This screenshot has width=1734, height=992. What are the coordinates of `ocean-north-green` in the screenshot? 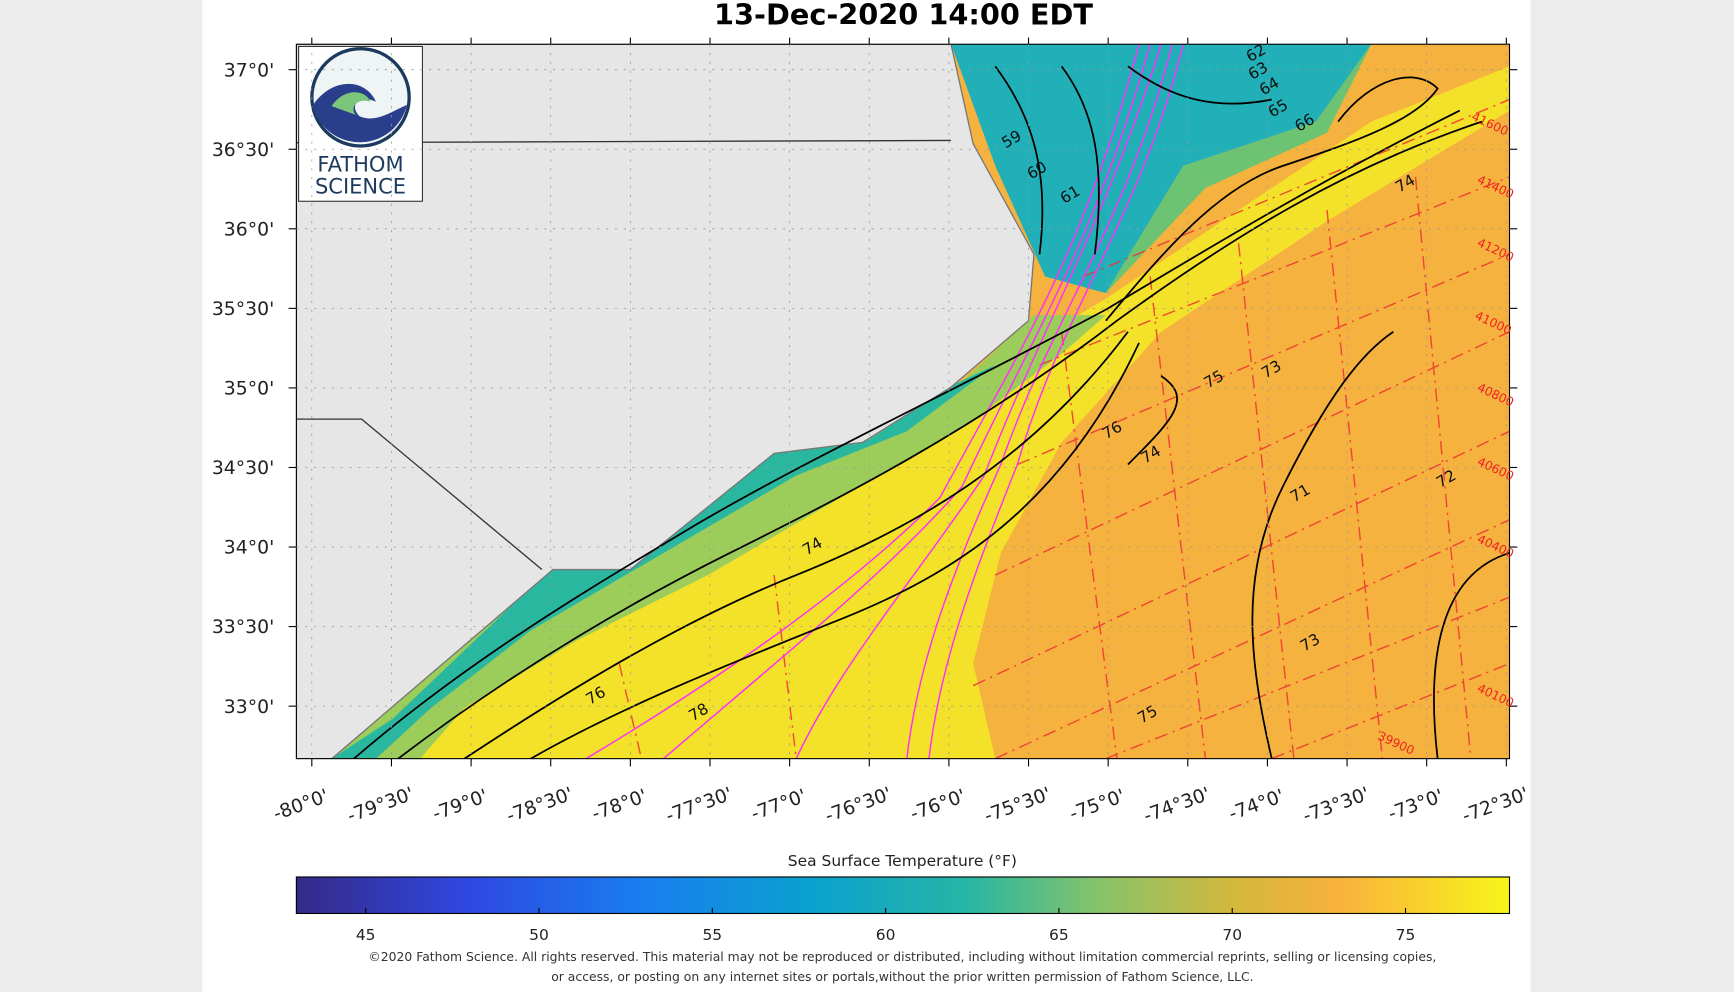 It's located at (1238, 169).